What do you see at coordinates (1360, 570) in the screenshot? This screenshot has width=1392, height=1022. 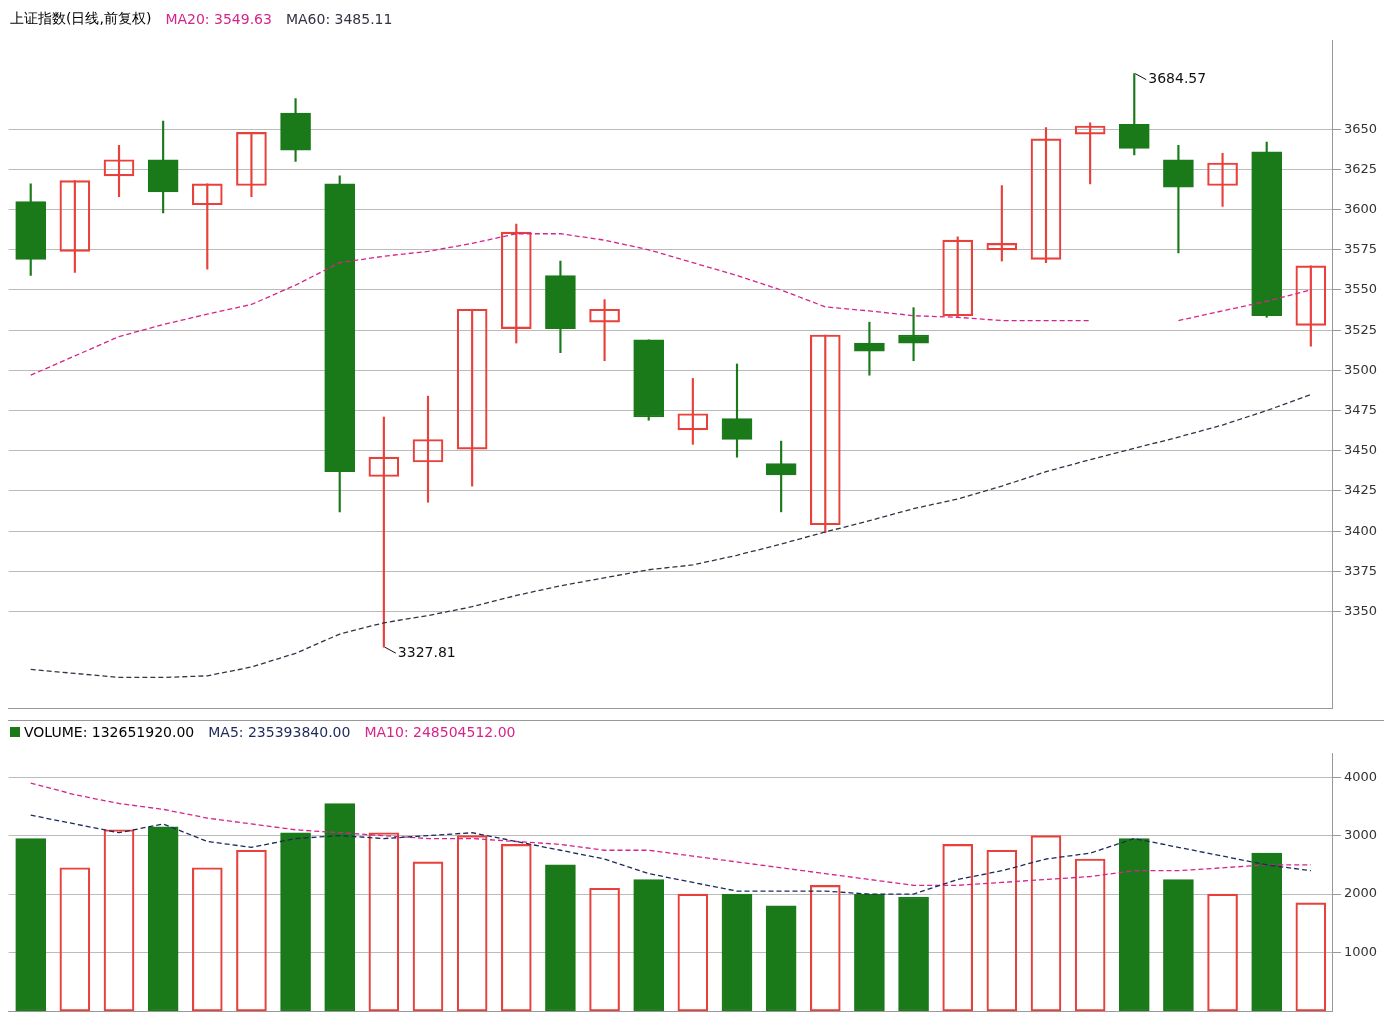 I see `y-tick-label: 3375` at bounding box center [1360, 570].